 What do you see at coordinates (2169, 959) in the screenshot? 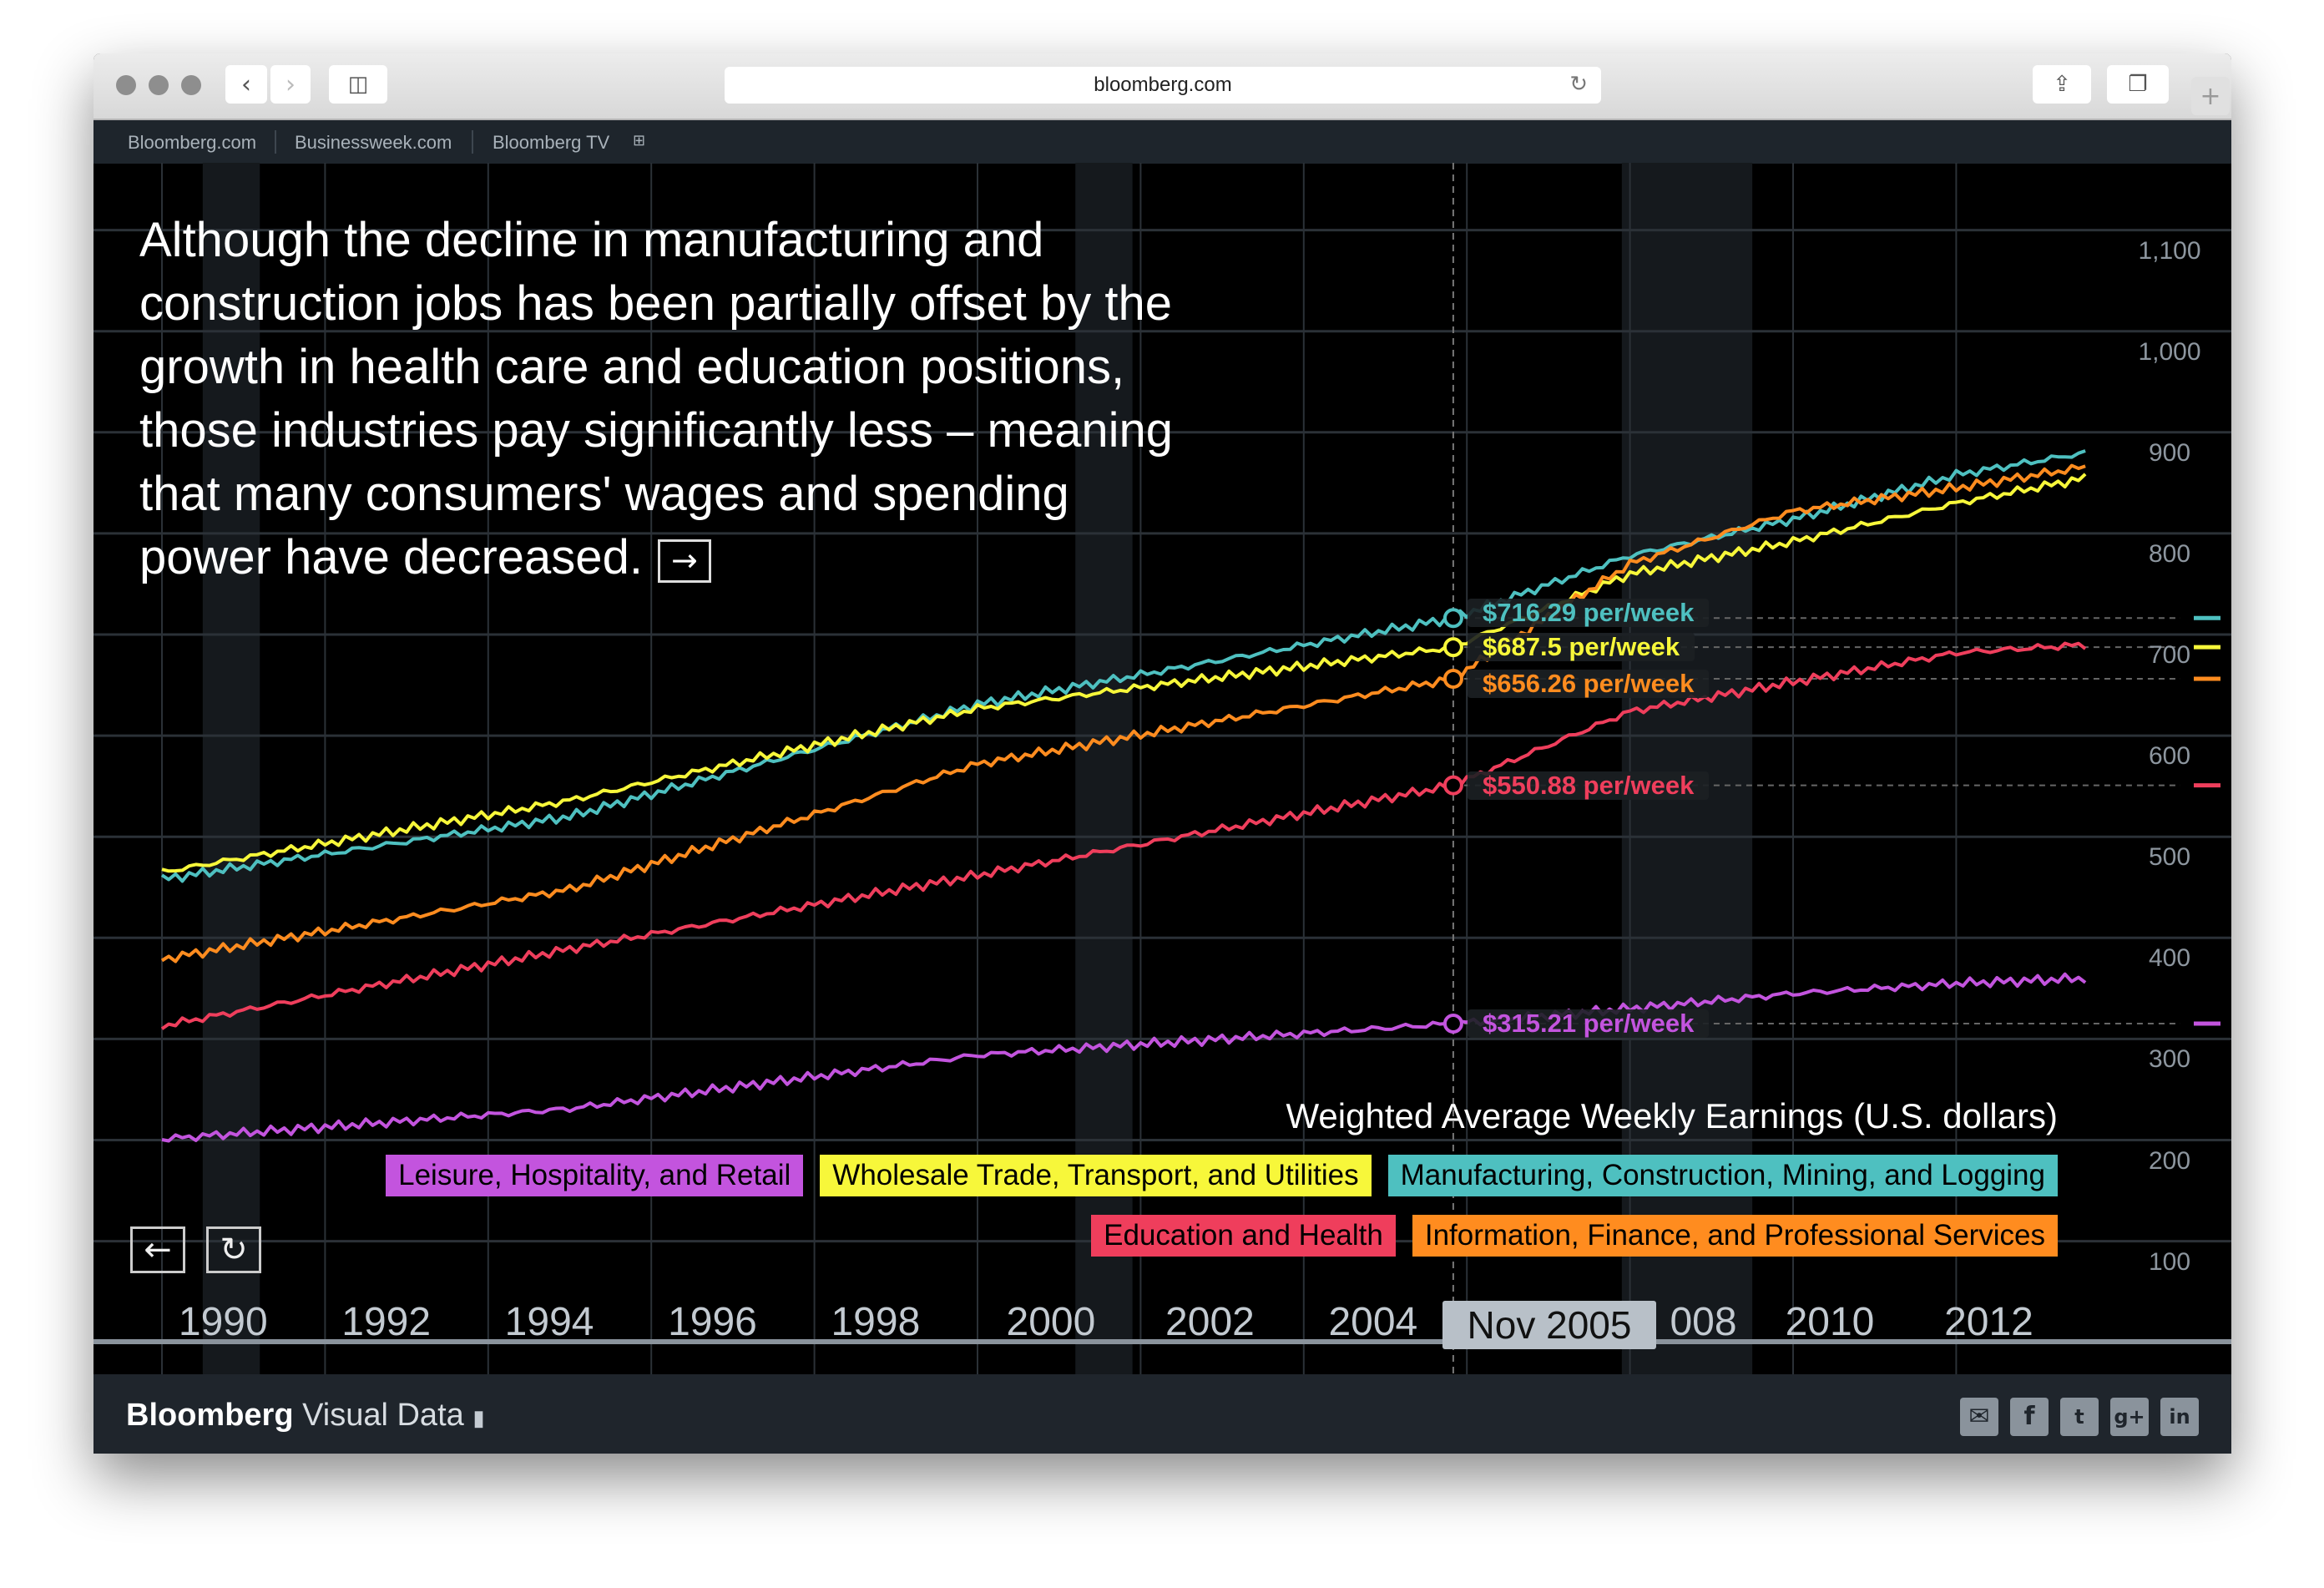
I see `y-tick-label: 400` at bounding box center [2169, 959].